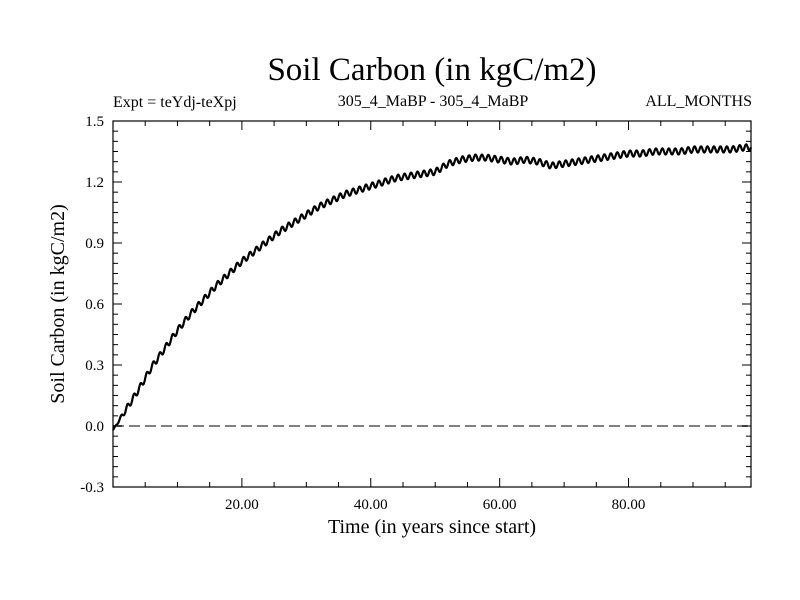 Image resolution: width=800 pixels, height=600 pixels. I want to click on x-tick-label: 40.00, so click(371, 505).